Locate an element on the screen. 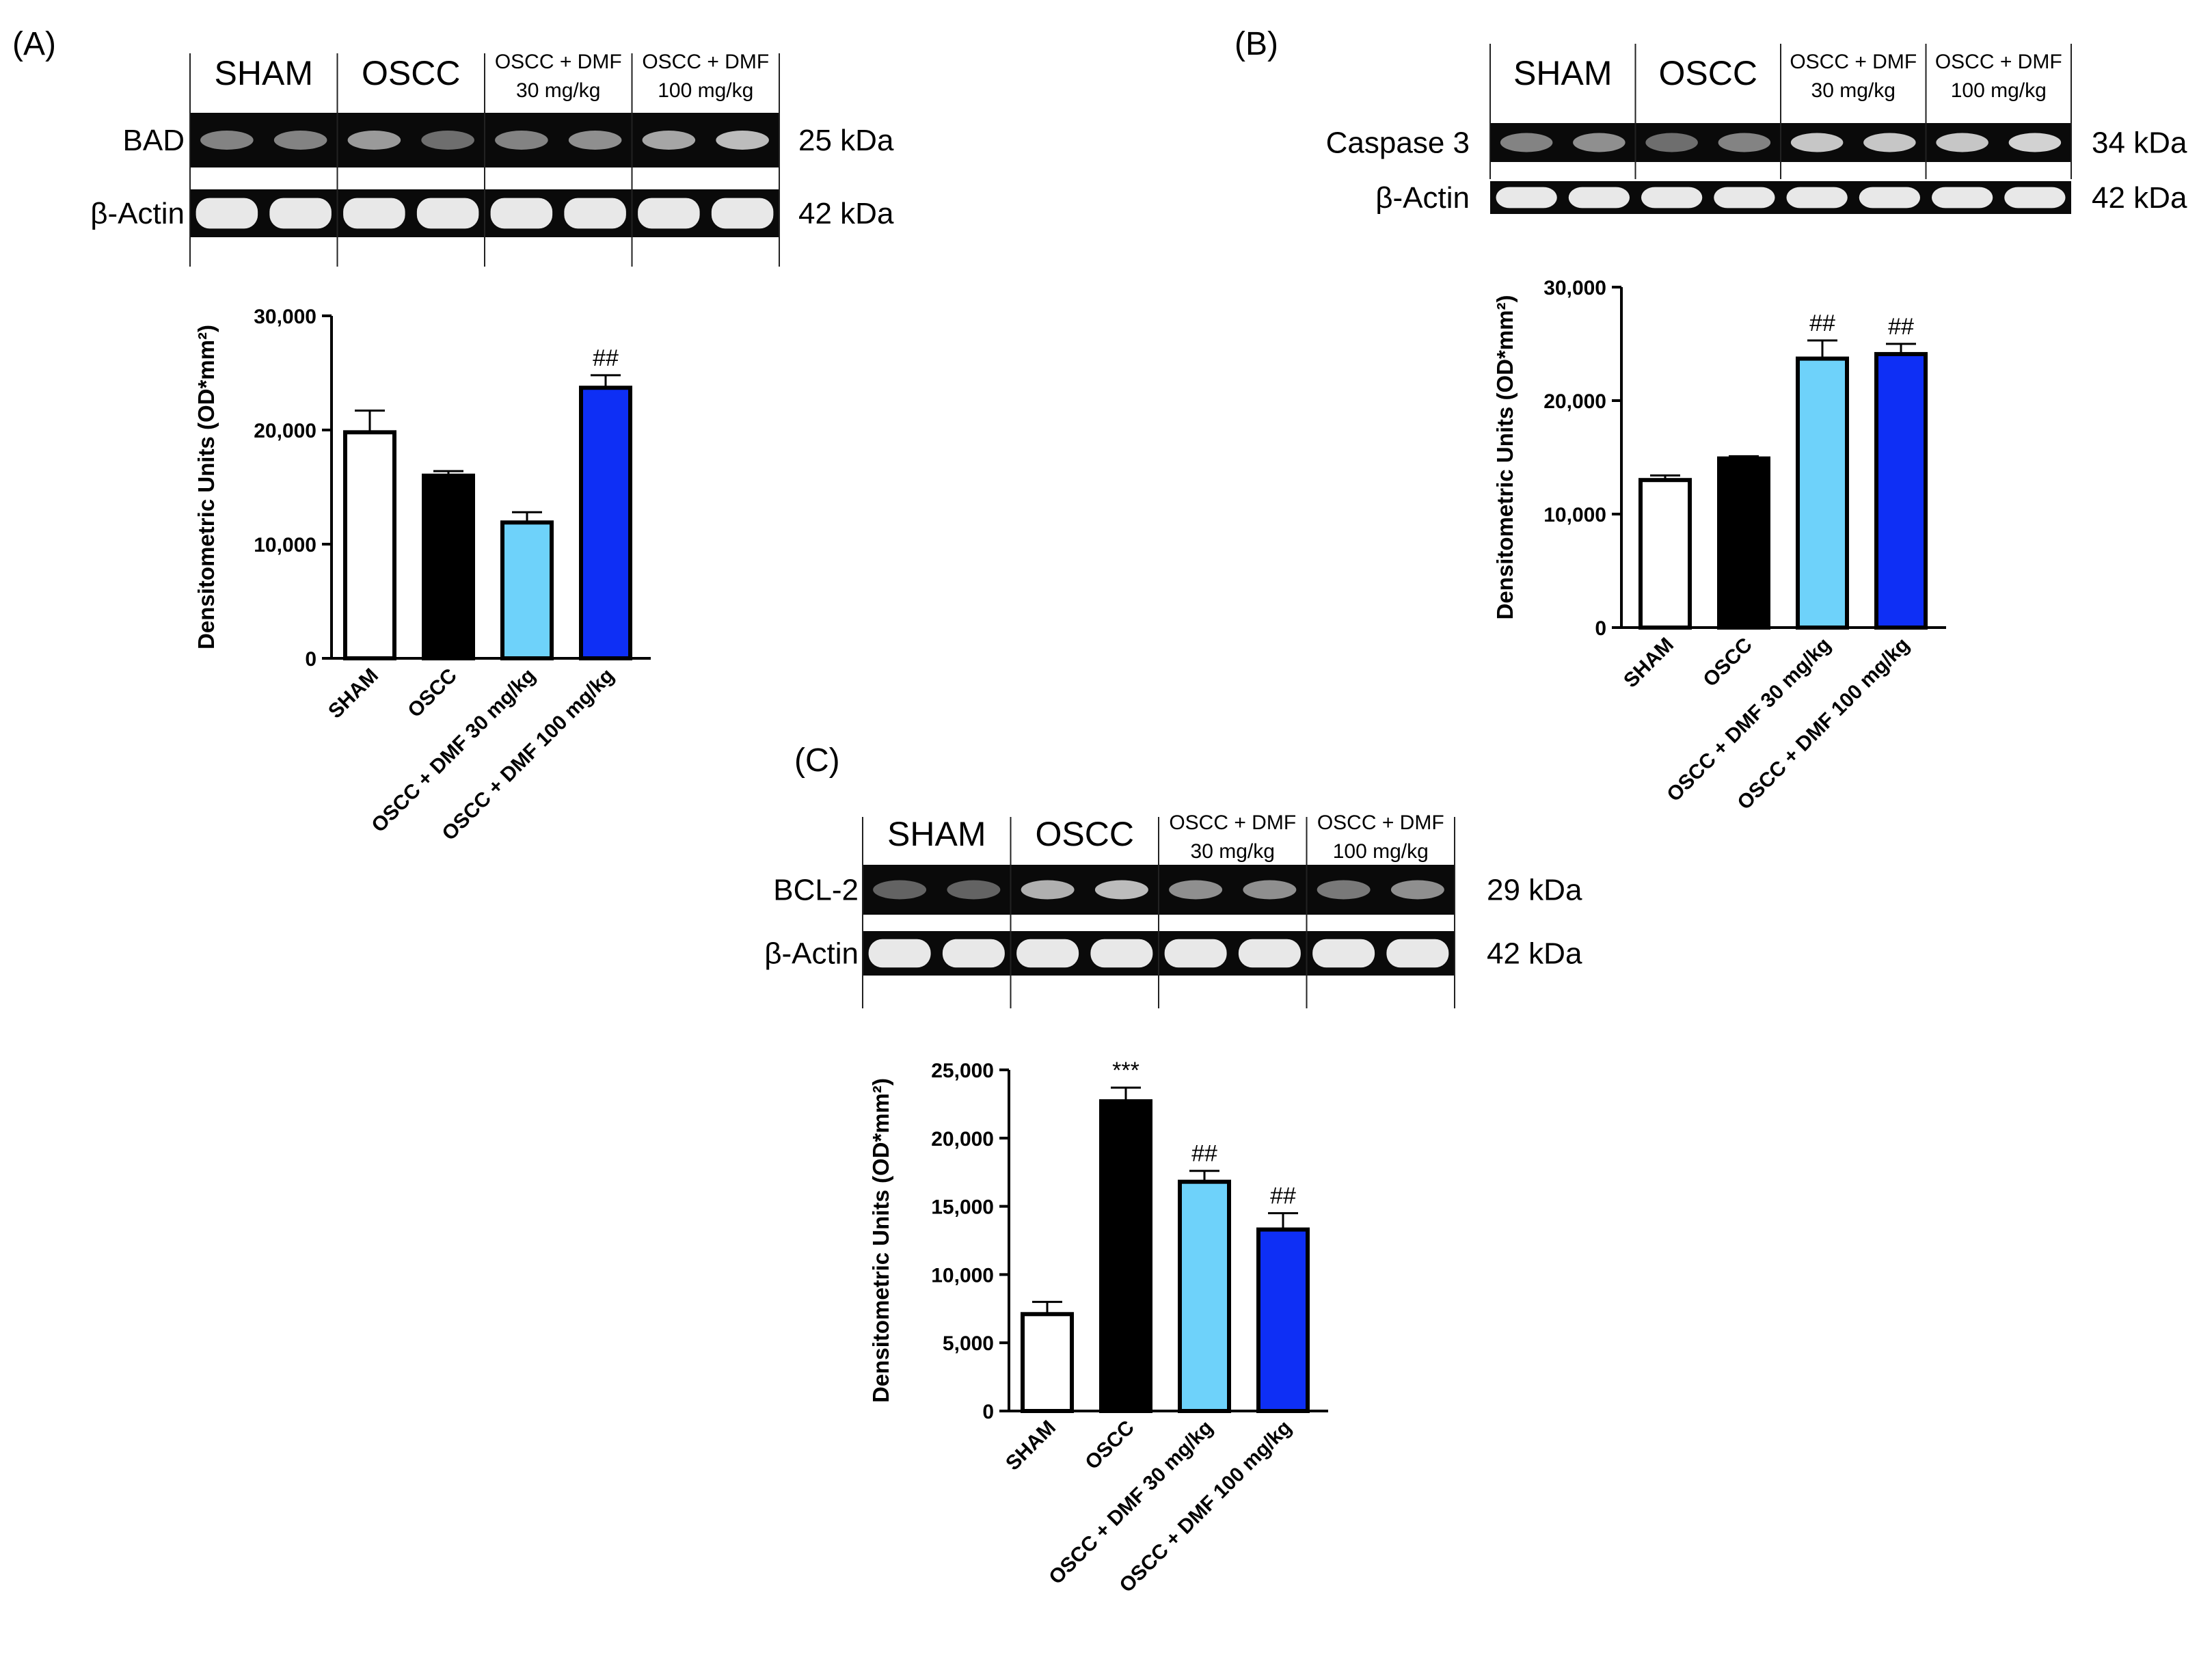 The image size is (2212, 1666). protein-kda-label: 25 kDa is located at coordinates (846, 140).